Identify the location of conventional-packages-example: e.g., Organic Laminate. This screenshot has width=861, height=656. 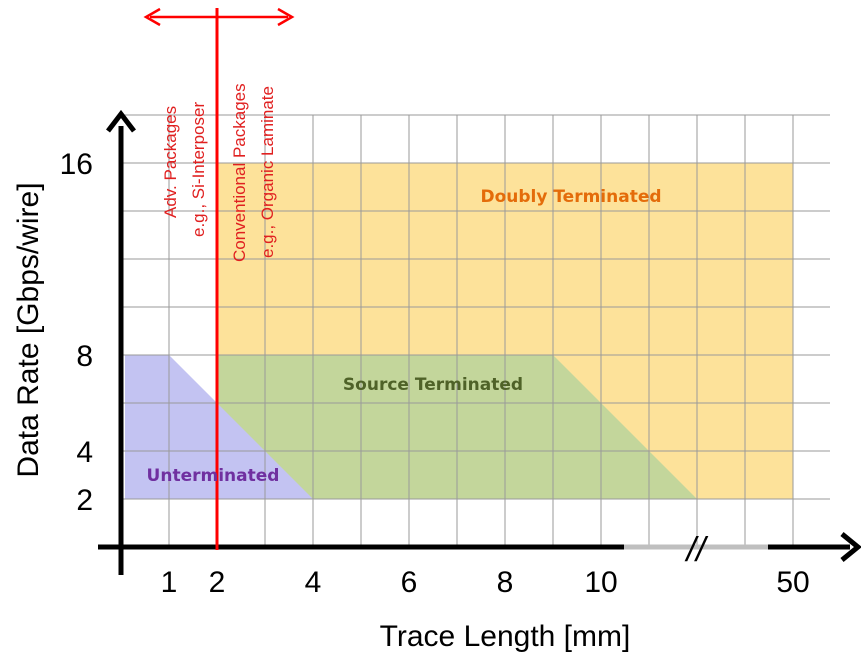
(267, 172).